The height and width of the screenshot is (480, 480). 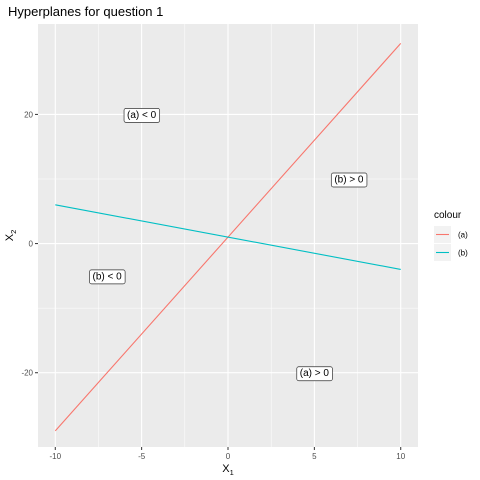 What do you see at coordinates (451, 252) in the screenshot?
I see `legend-item: (b)` at bounding box center [451, 252].